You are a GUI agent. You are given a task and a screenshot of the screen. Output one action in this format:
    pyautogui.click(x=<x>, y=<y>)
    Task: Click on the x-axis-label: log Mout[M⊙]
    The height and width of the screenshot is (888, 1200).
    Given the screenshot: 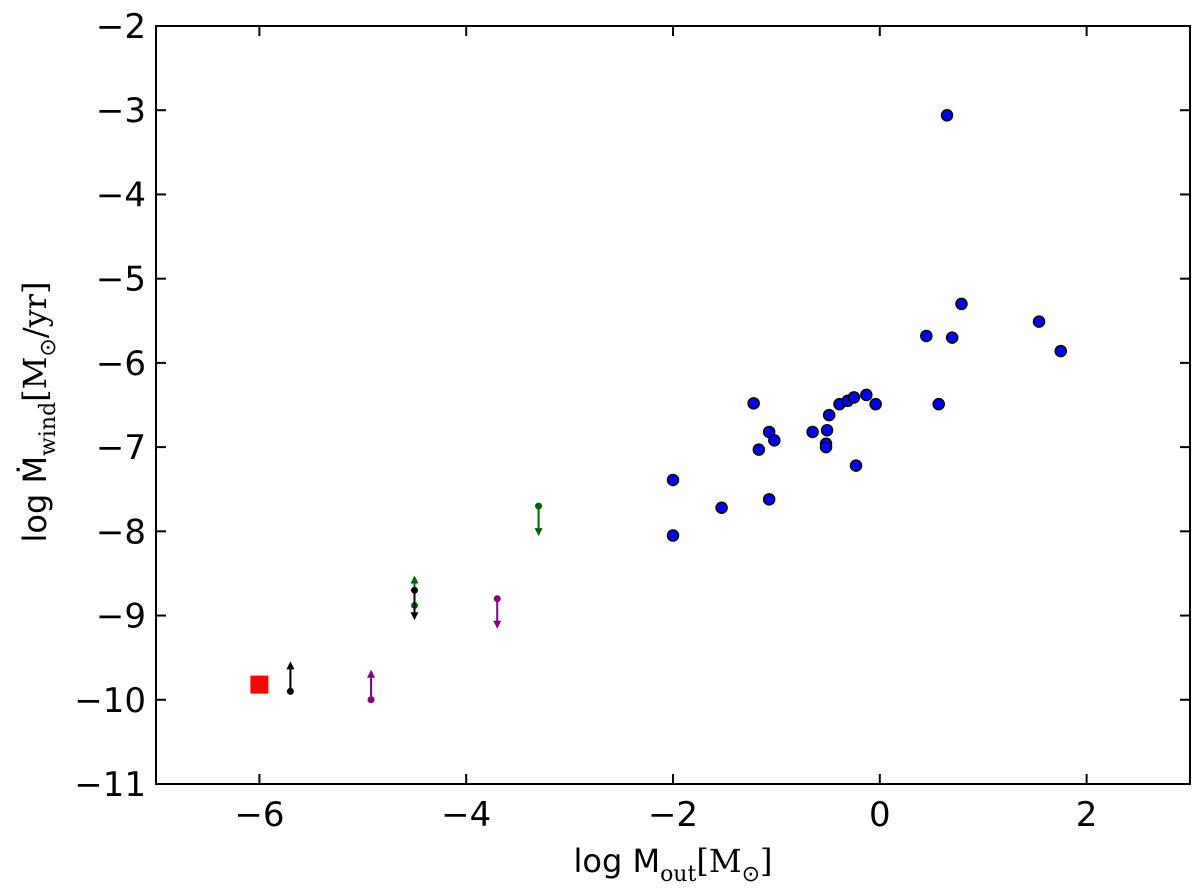 What is the action you would take?
    pyautogui.click(x=673, y=864)
    